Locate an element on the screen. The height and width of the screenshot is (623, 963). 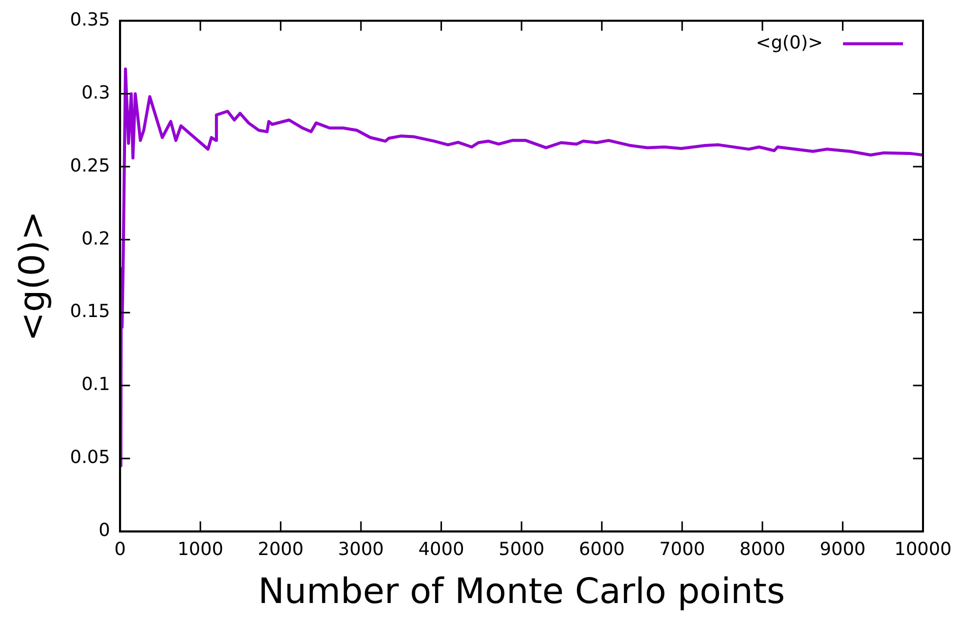
x-tick-label: 5000 is located at coordinates (521, 549).